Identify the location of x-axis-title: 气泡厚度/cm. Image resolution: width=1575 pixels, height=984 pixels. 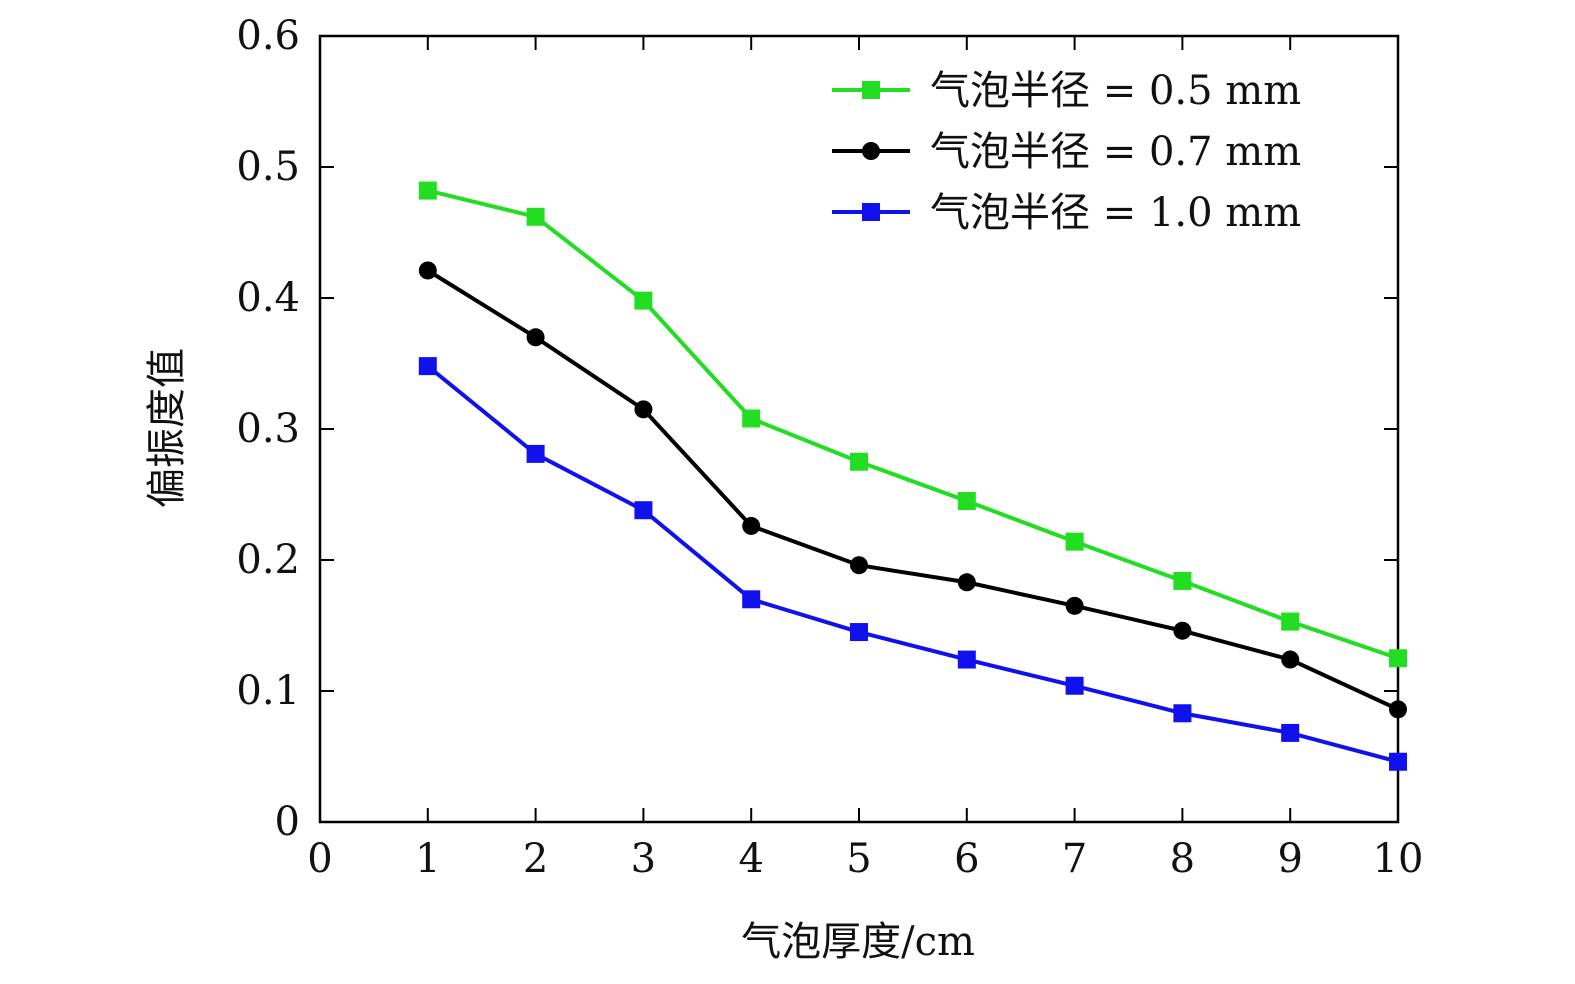
(858, 942).